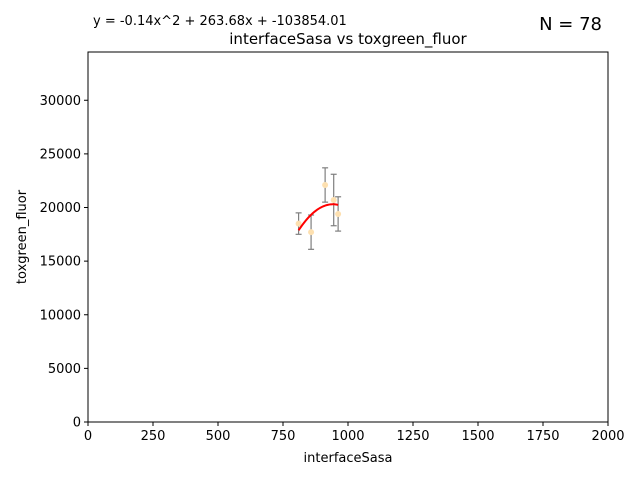 This screenshot has width=640, height=480. I want to click on y-tick-label: 15000, so click(60, 262).